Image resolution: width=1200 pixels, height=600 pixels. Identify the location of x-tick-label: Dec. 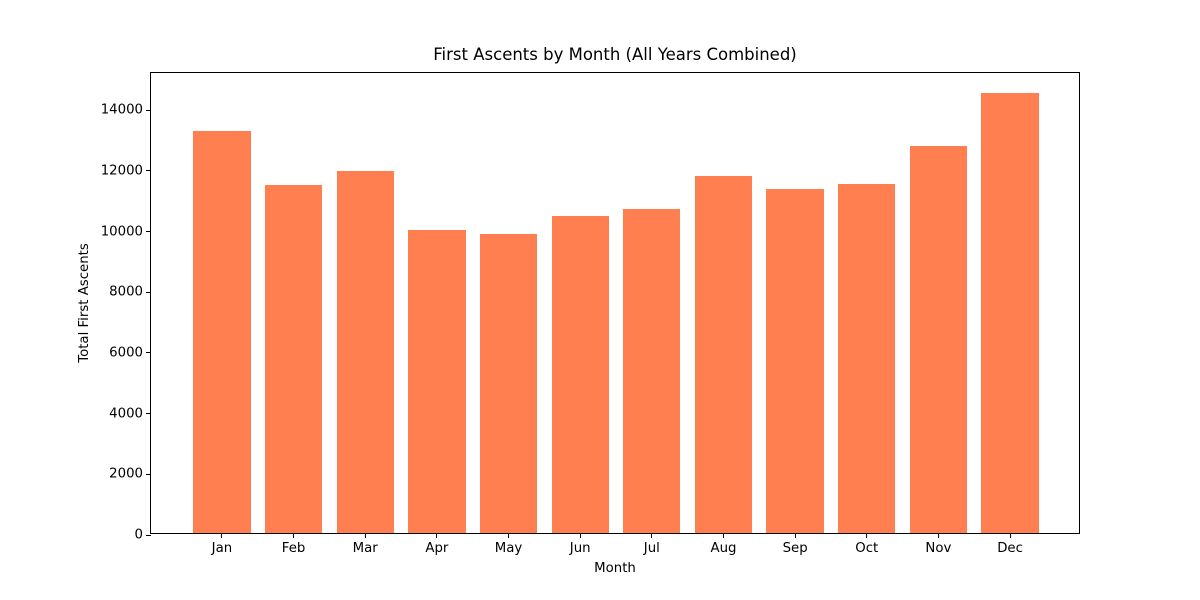
(1010, 548).